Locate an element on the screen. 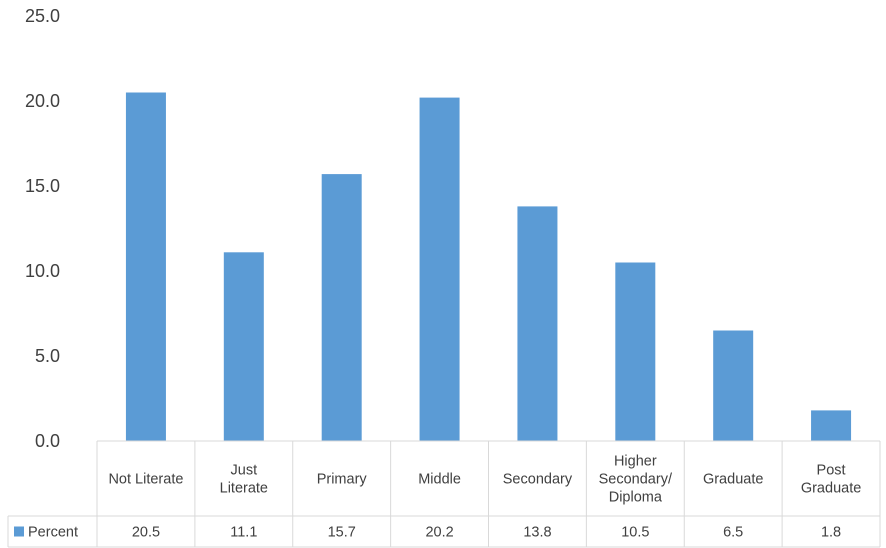 This screenshot has width=886, height=548. category-label: Primary is located at coordinates (342, 480).